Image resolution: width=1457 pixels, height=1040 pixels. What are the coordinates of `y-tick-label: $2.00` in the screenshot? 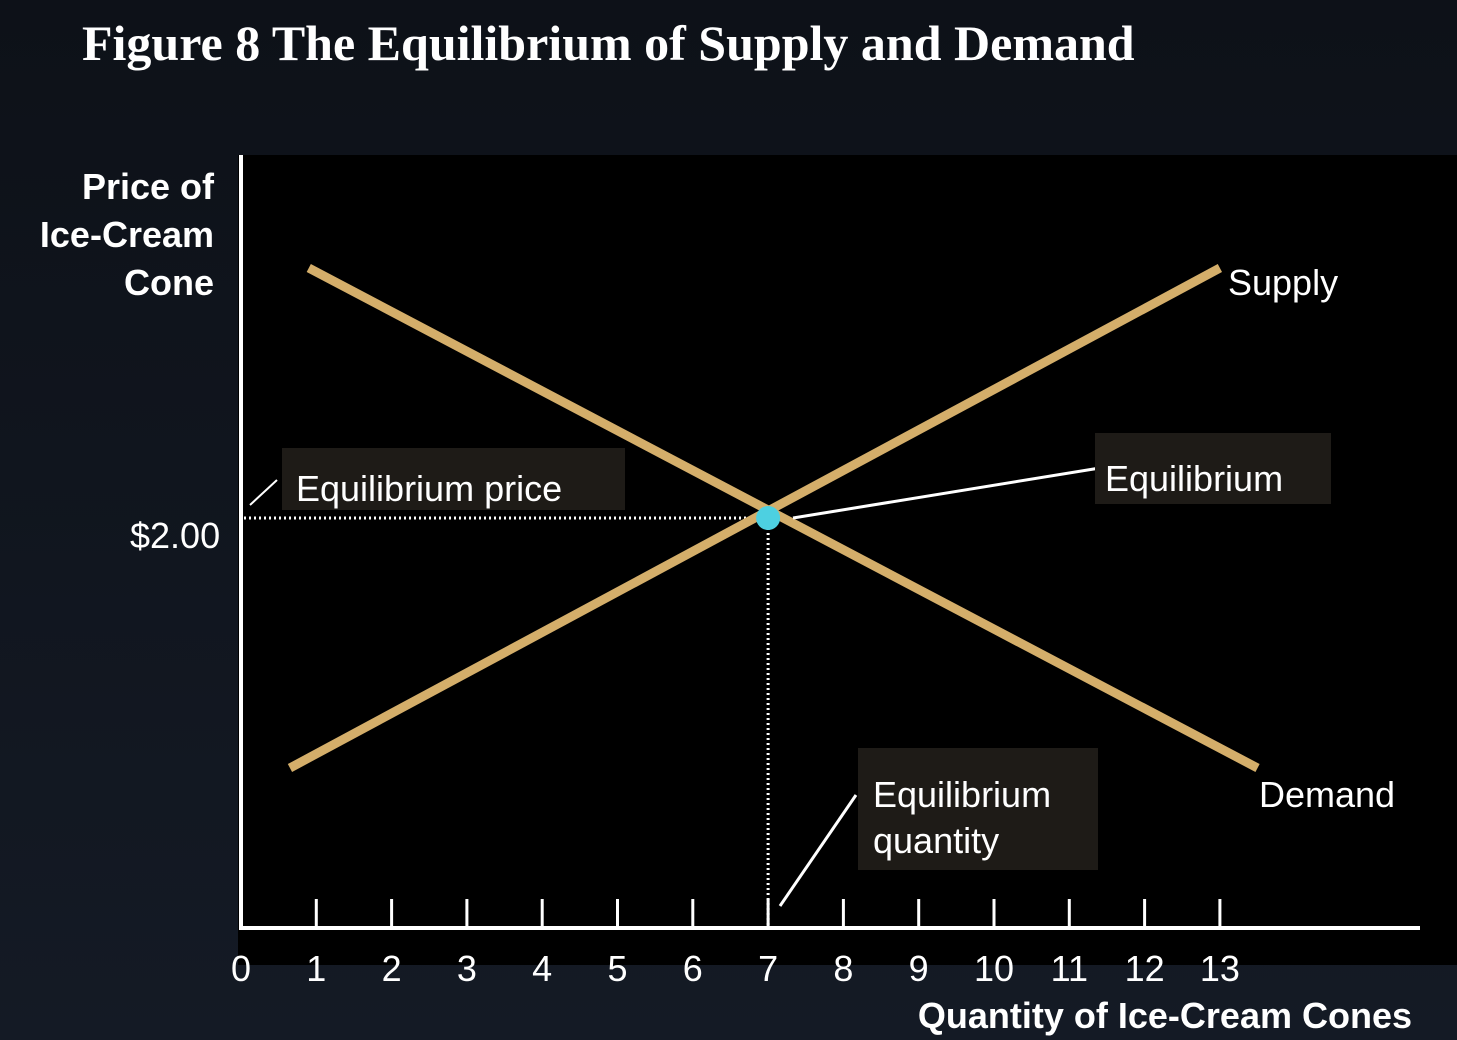 It's located at (175, 535).